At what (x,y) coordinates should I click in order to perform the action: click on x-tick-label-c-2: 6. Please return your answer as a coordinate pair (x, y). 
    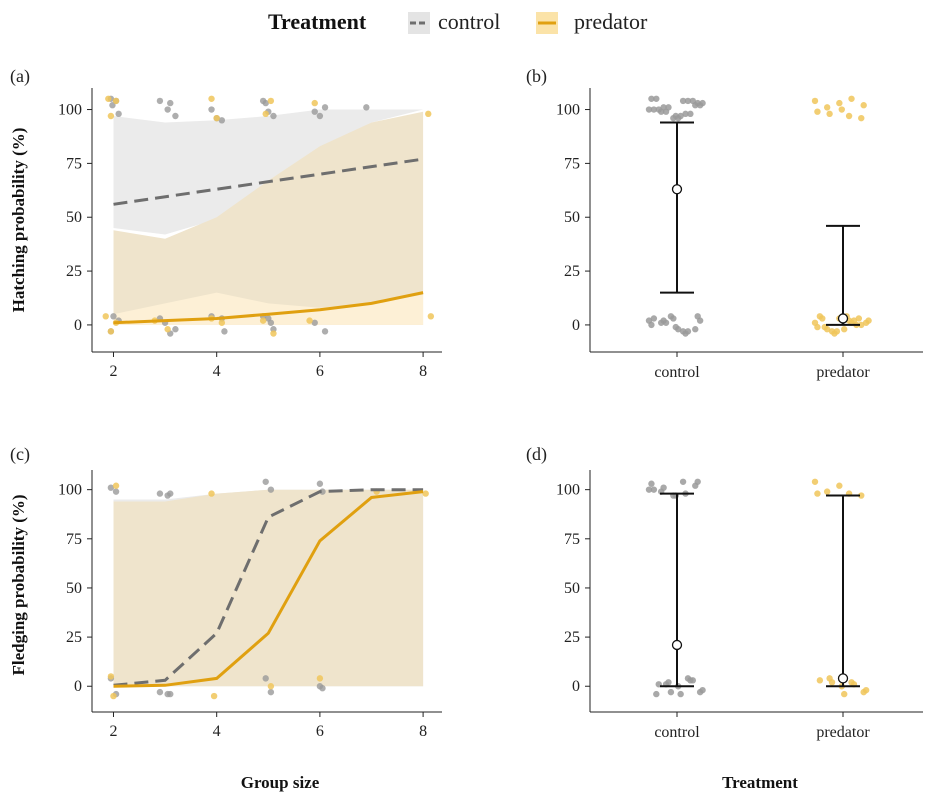
    Looking at the image, I should click on (320, 731).